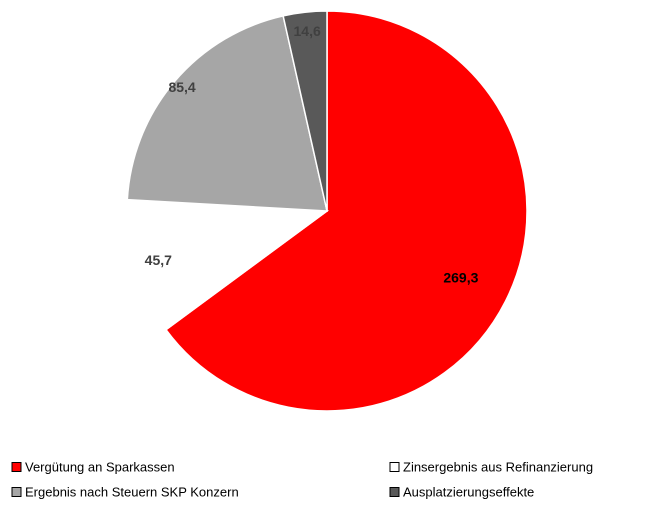 This screenshot has height=517, width=654. What do you see at coordinates (468, 491) in the screenshot?
I see `legend-label: Ausplatzierungseffekte` at bounding box center [468, 491].